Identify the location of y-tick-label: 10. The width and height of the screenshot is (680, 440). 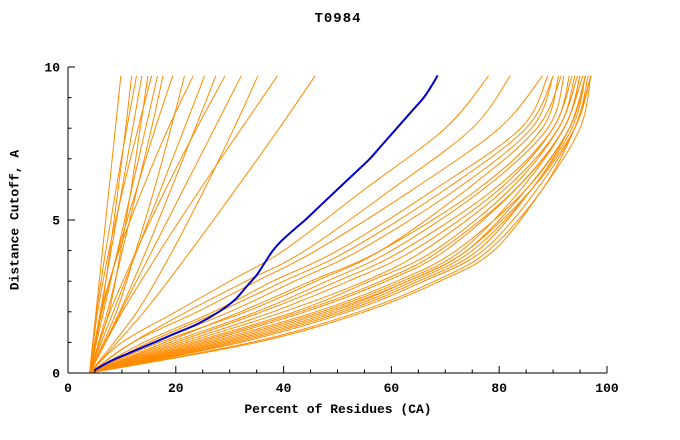
(52, 68).